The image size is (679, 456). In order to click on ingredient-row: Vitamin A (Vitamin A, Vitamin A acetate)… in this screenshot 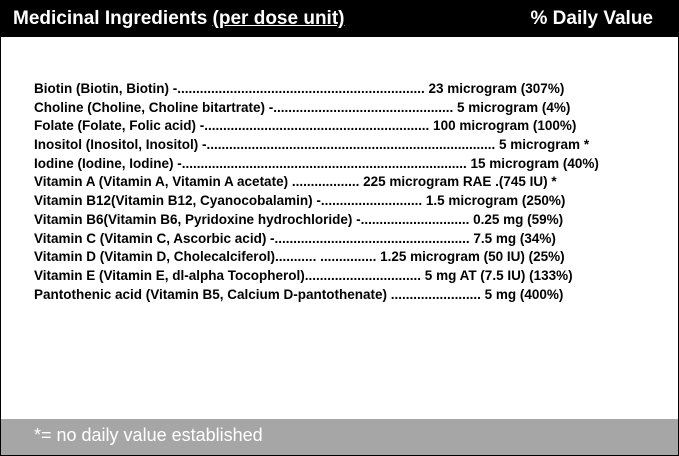, I will do `click(295, 182)`.